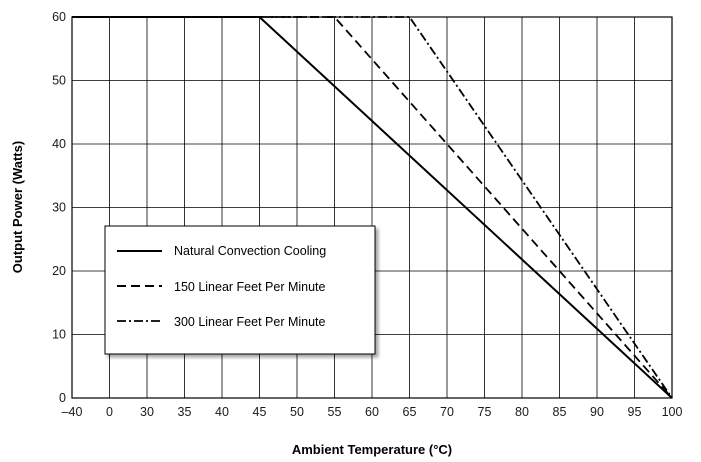 This screenshot has height=462, width=701. Describe the element at coordinates (250, 251) in the screenshot. I see `legend-label-natural: Natural Convection Cooling` at that location.